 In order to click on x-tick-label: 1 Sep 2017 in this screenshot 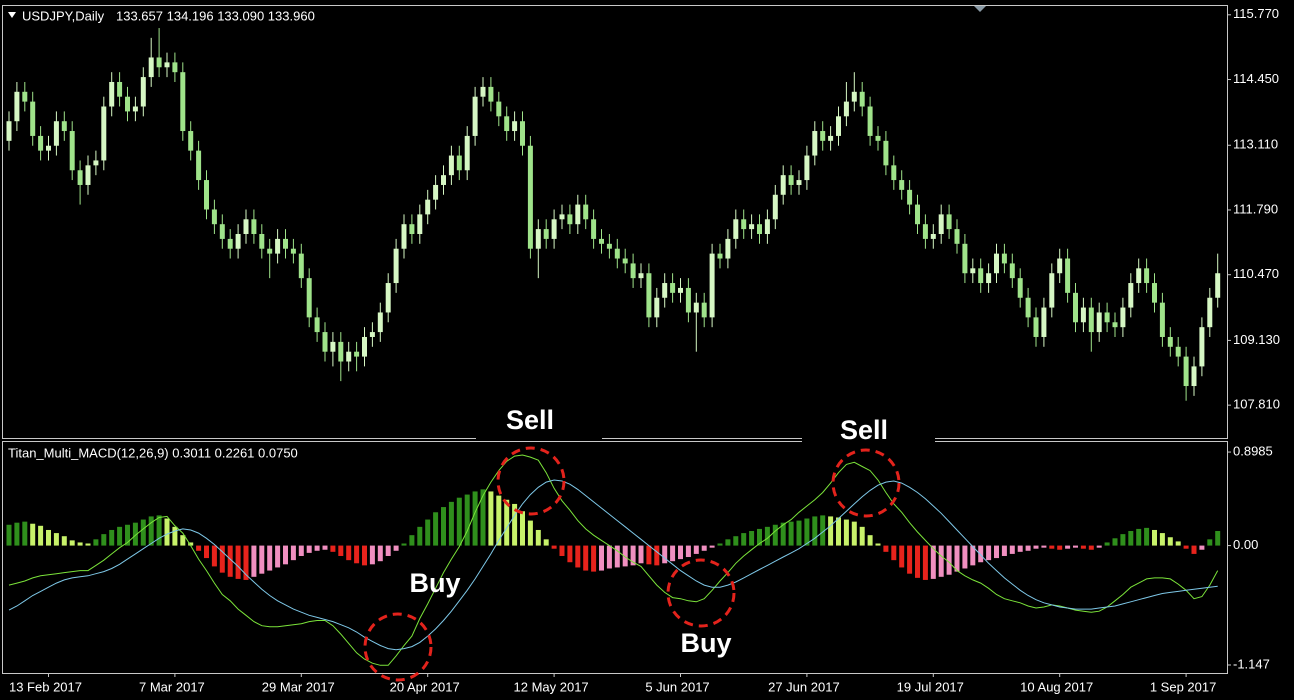, I will do `click(1183, 686)`.